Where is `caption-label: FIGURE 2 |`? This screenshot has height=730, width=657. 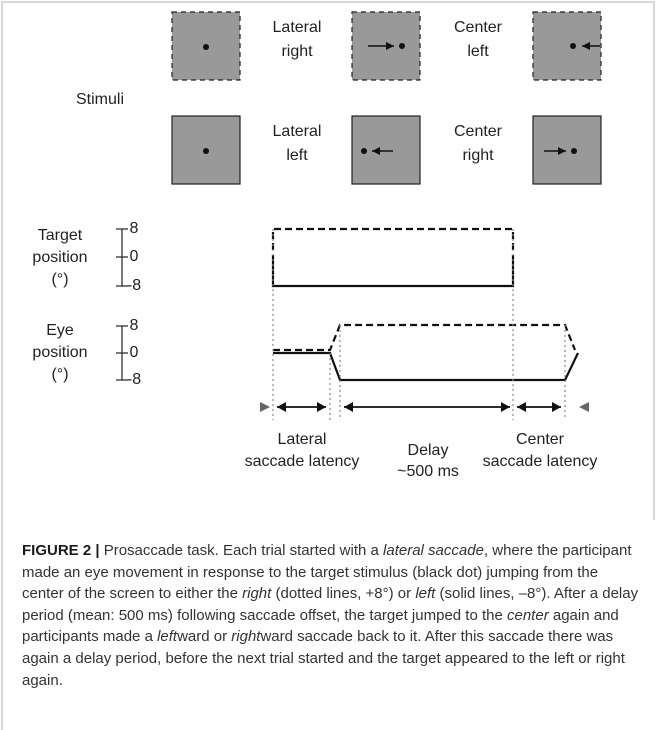 caption-label: FIGURE 2 | is located at coordinates (61, 550).